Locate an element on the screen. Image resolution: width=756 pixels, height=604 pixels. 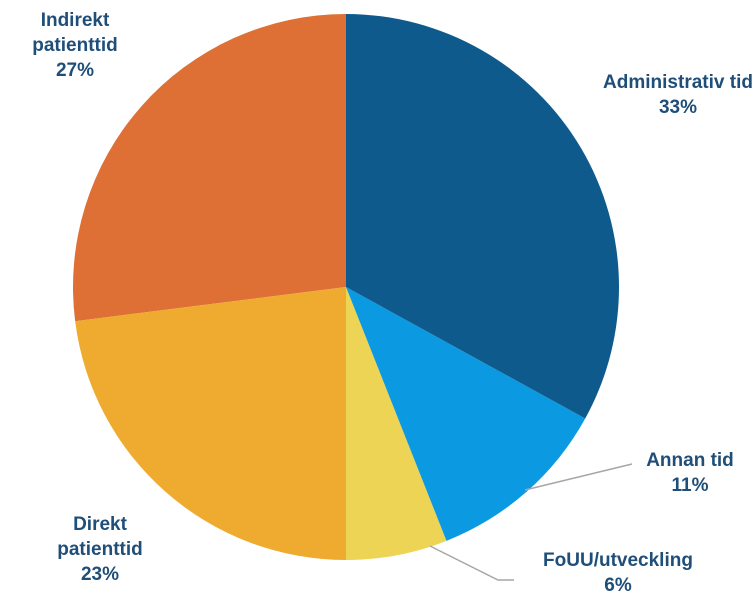
slice-label: Annan tid 11% is located at coordinates (690, 473).